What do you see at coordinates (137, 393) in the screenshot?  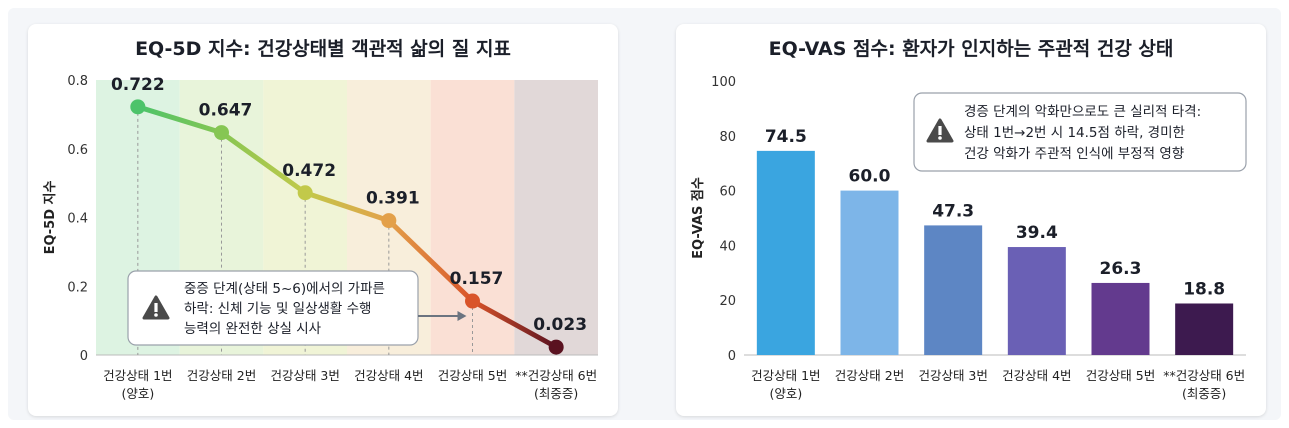 I see `eq5d-xtick-label: (양호)` at bounding box center [137, 393].